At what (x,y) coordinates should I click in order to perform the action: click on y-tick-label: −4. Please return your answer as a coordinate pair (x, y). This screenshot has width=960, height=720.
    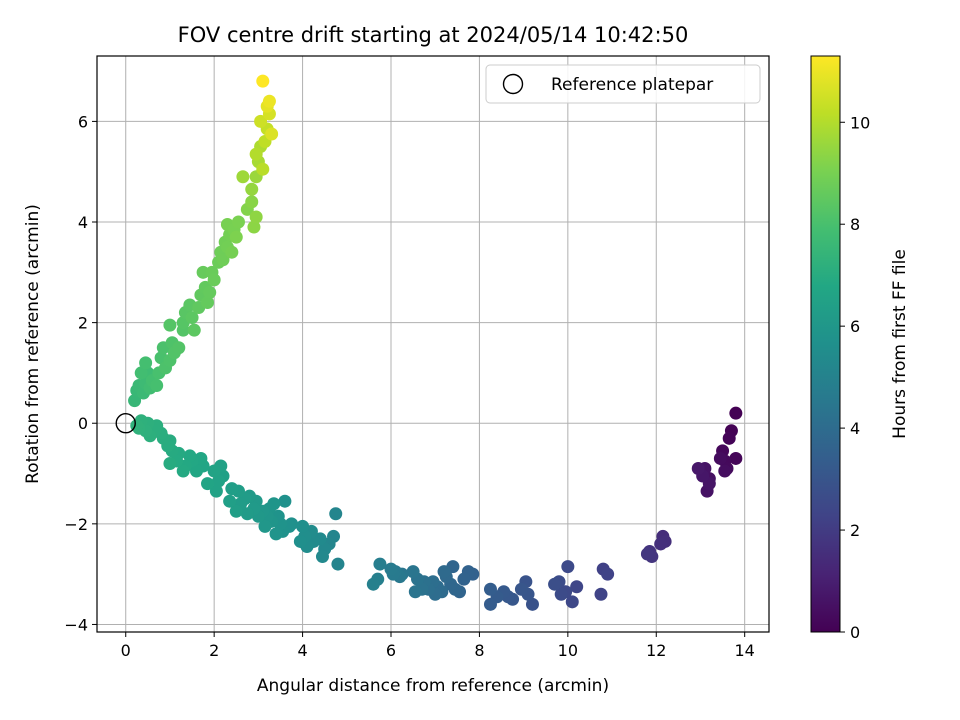
    Looking at the image, I should click on (76, 624).